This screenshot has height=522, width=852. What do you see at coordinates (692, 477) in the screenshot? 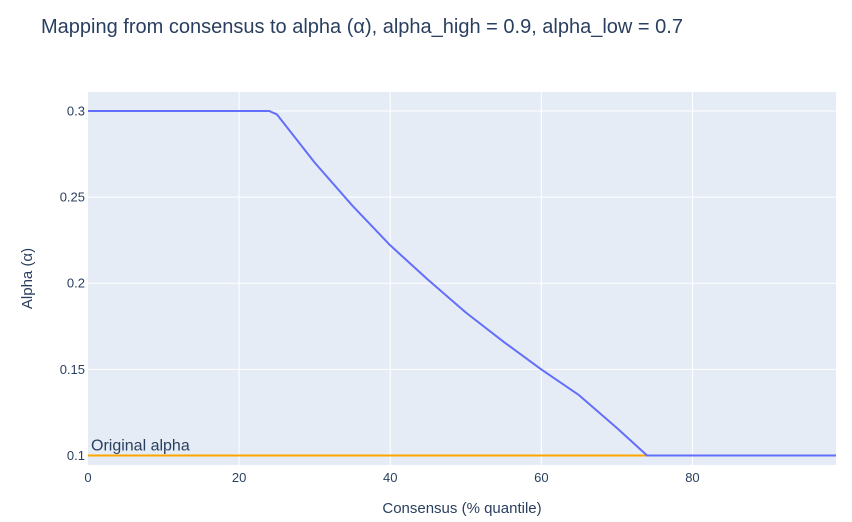
I see `x-tick-label: 80` at bounding box center [692, 477].